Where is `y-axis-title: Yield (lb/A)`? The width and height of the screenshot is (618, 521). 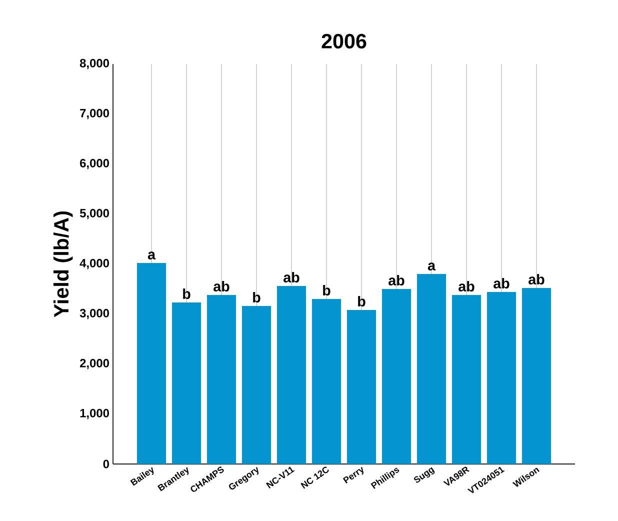
y-axis-title: Yield (lb/A) is located at coordinates (63, 264).